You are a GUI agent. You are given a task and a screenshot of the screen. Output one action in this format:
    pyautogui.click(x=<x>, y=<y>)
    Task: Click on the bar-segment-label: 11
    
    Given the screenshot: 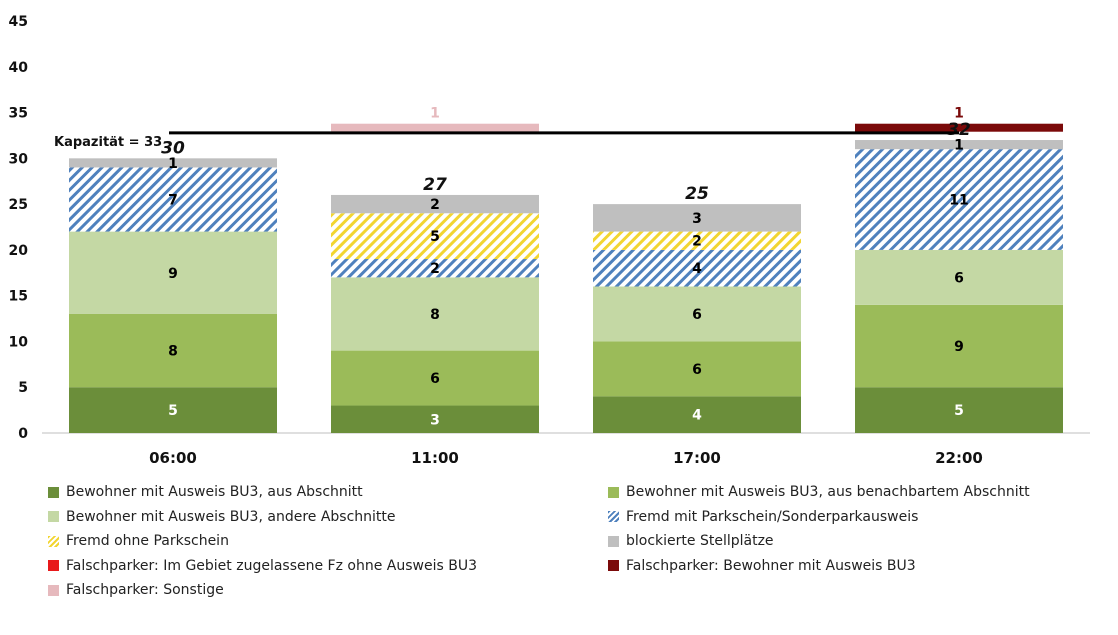 What is the action you would take?
    pyautogui.click(x=958, y=201)
    